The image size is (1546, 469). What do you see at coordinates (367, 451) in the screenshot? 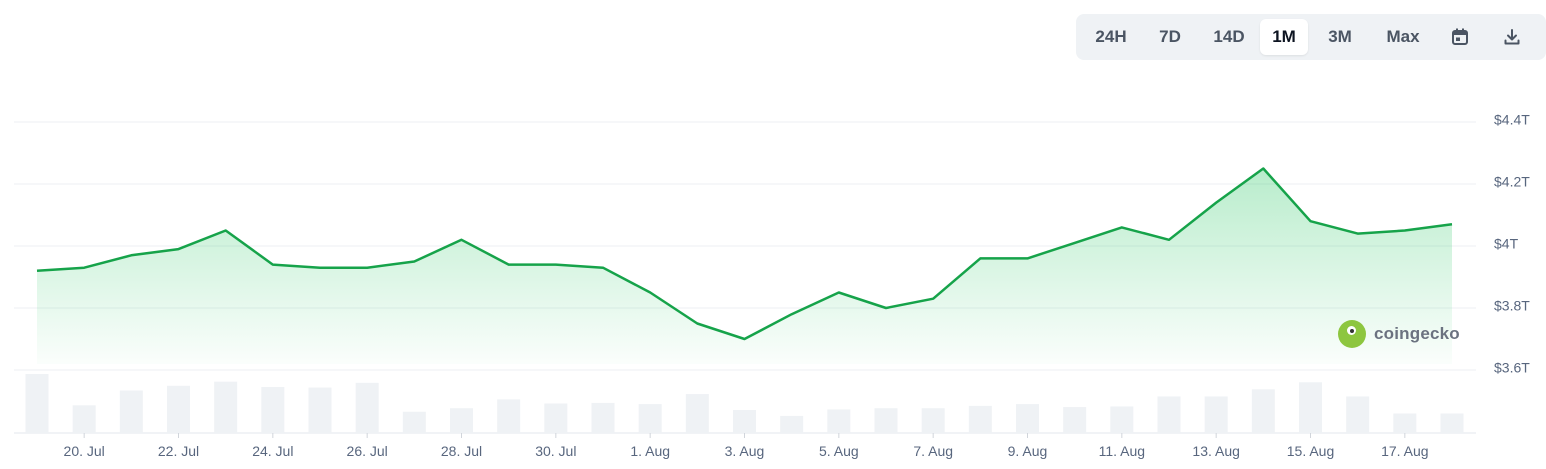
I see `x-tick-label: 26. Jul` at bounding box center [367, 451].